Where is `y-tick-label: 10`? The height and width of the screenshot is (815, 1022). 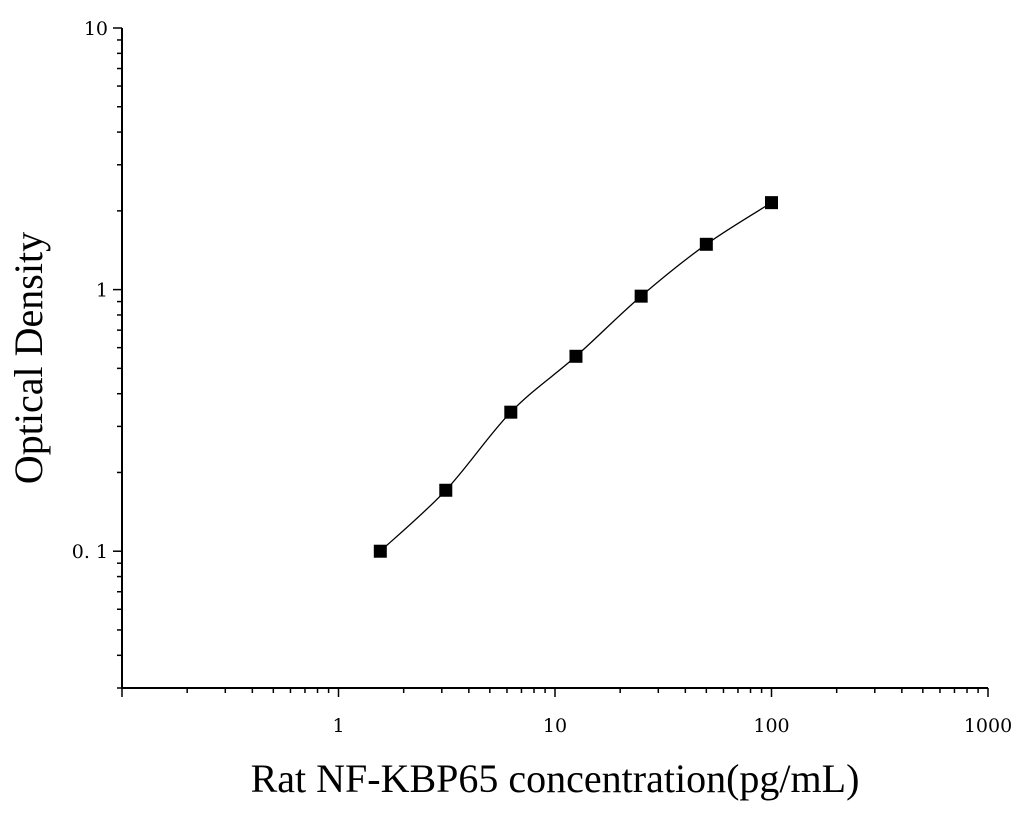
y-tick-label: 10 is located at coordinates (96, 29).